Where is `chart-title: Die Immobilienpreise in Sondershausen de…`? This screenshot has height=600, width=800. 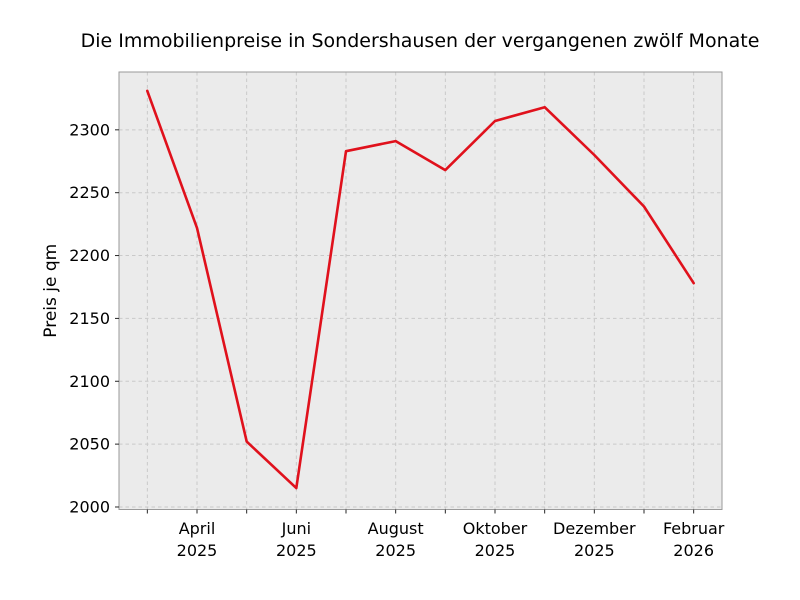 chart-title: Die Immobilienpreise in Sondershausen de… is located at coordinates (420, 41).